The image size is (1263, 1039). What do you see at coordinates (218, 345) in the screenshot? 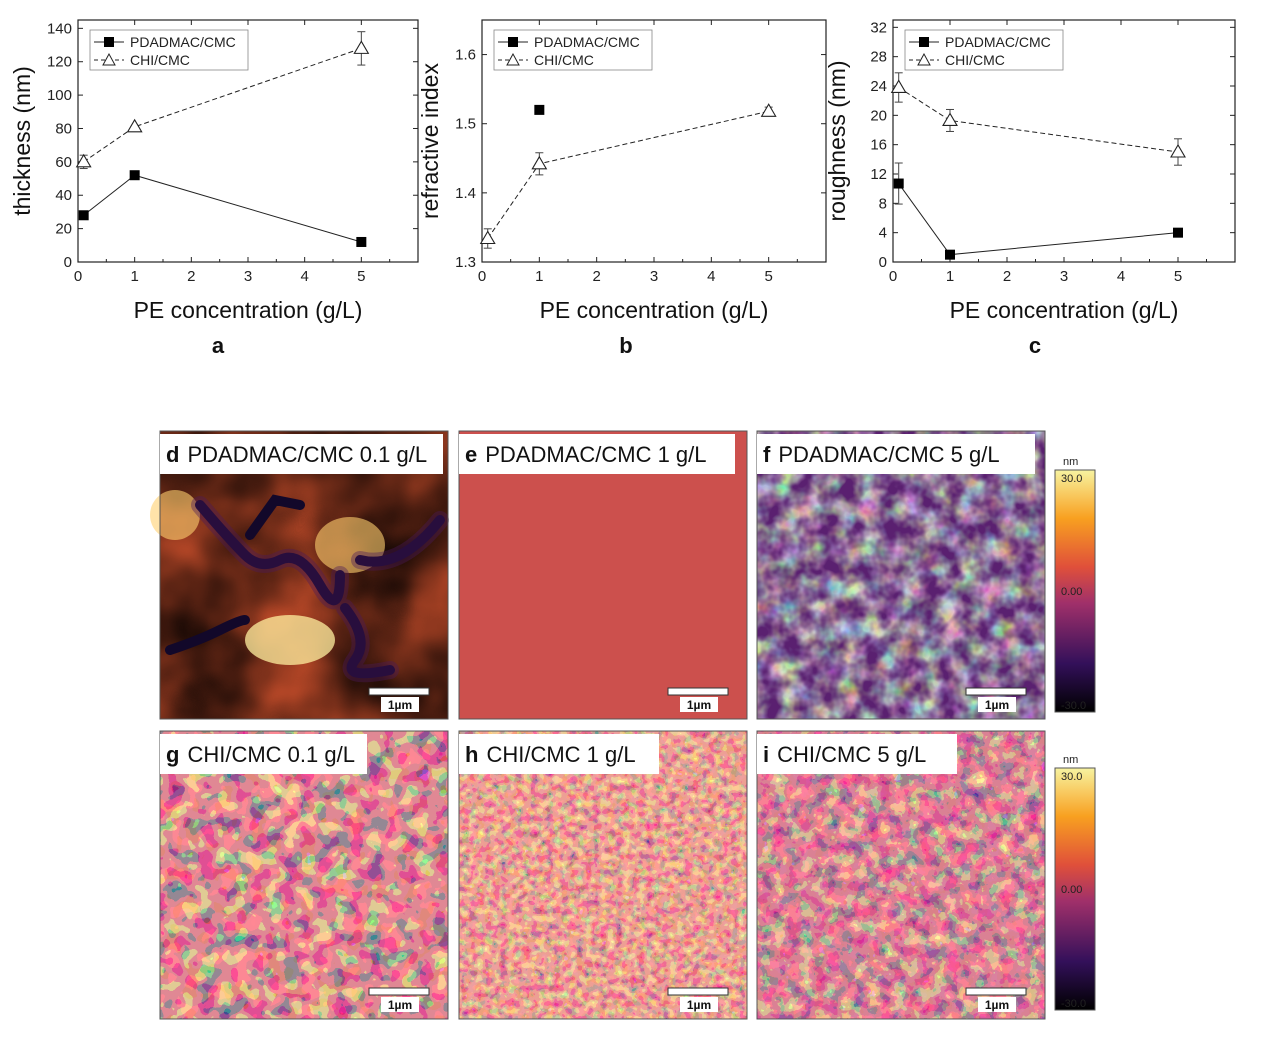
I see `panel-letter: a` at bounding box center [218, 345].